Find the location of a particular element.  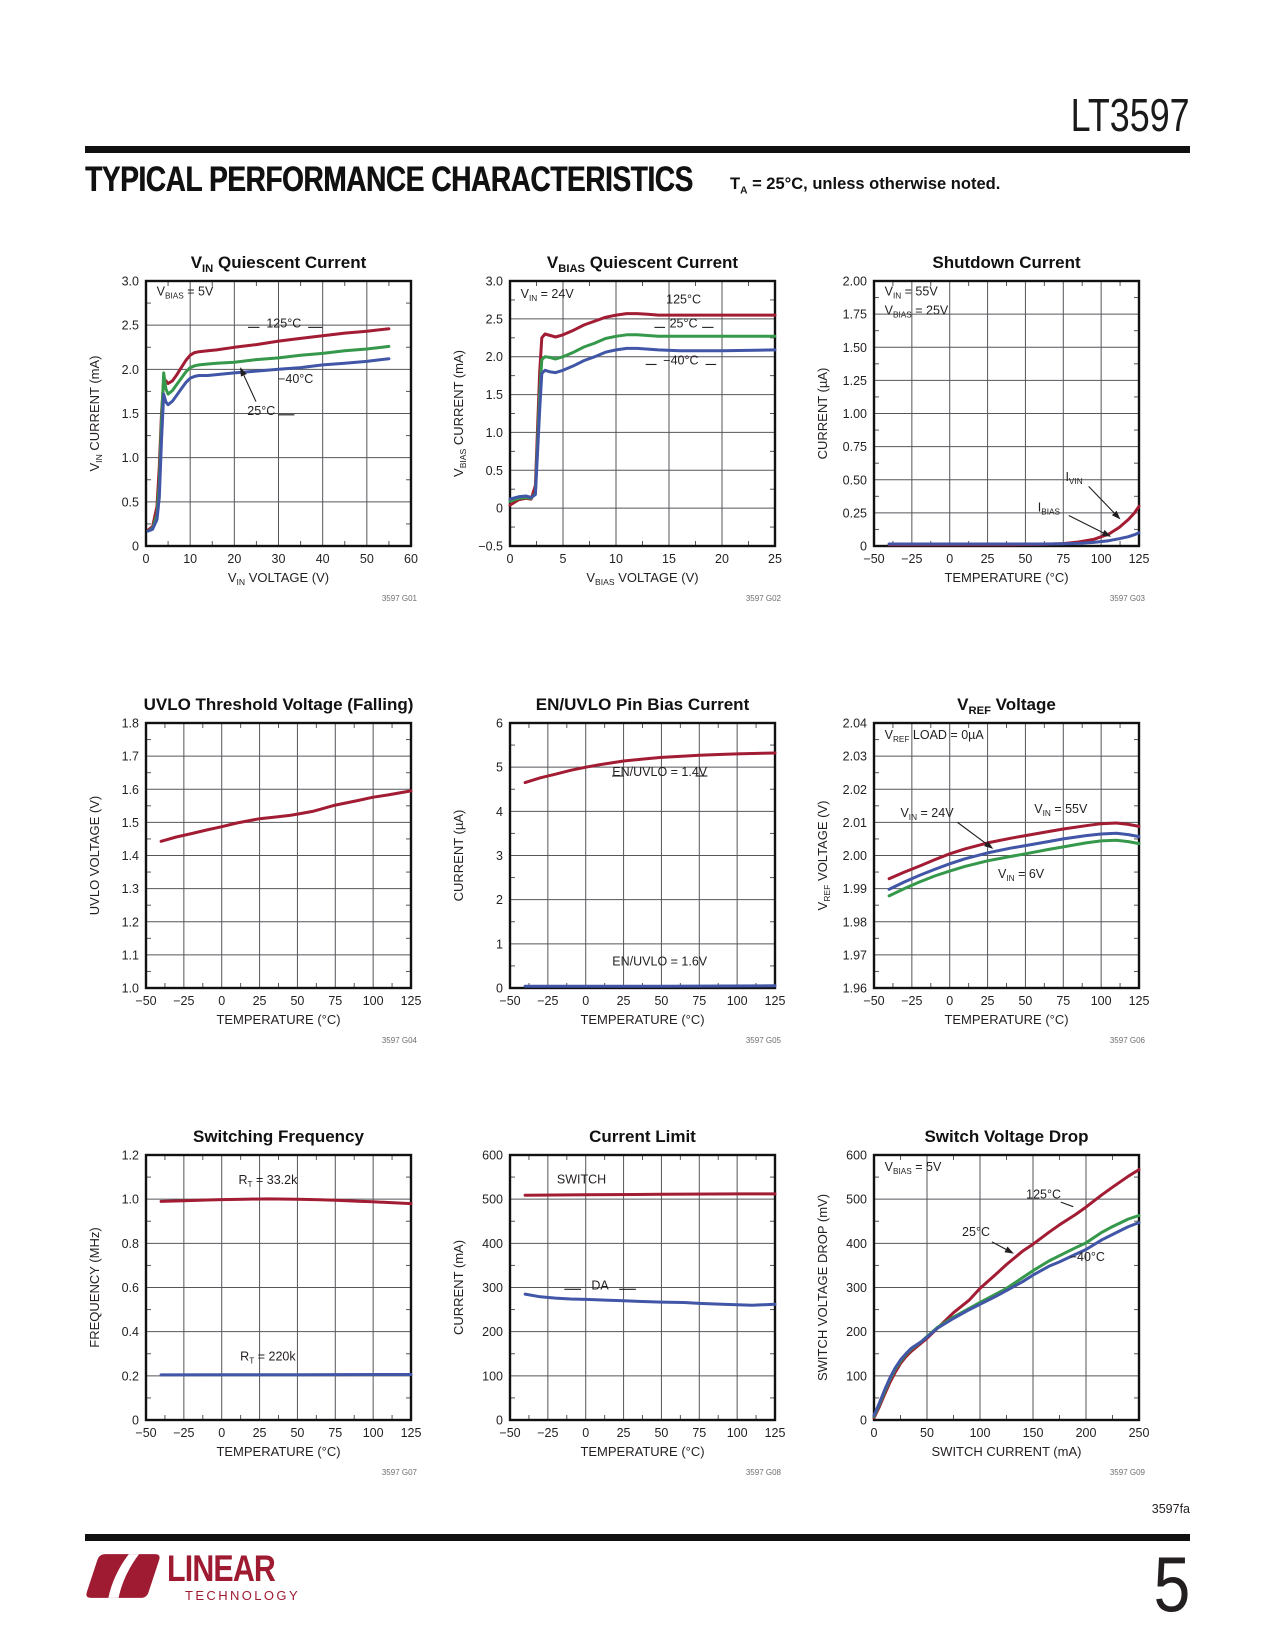

svg-text: IBIAS is located at coordinates (1049, 509).